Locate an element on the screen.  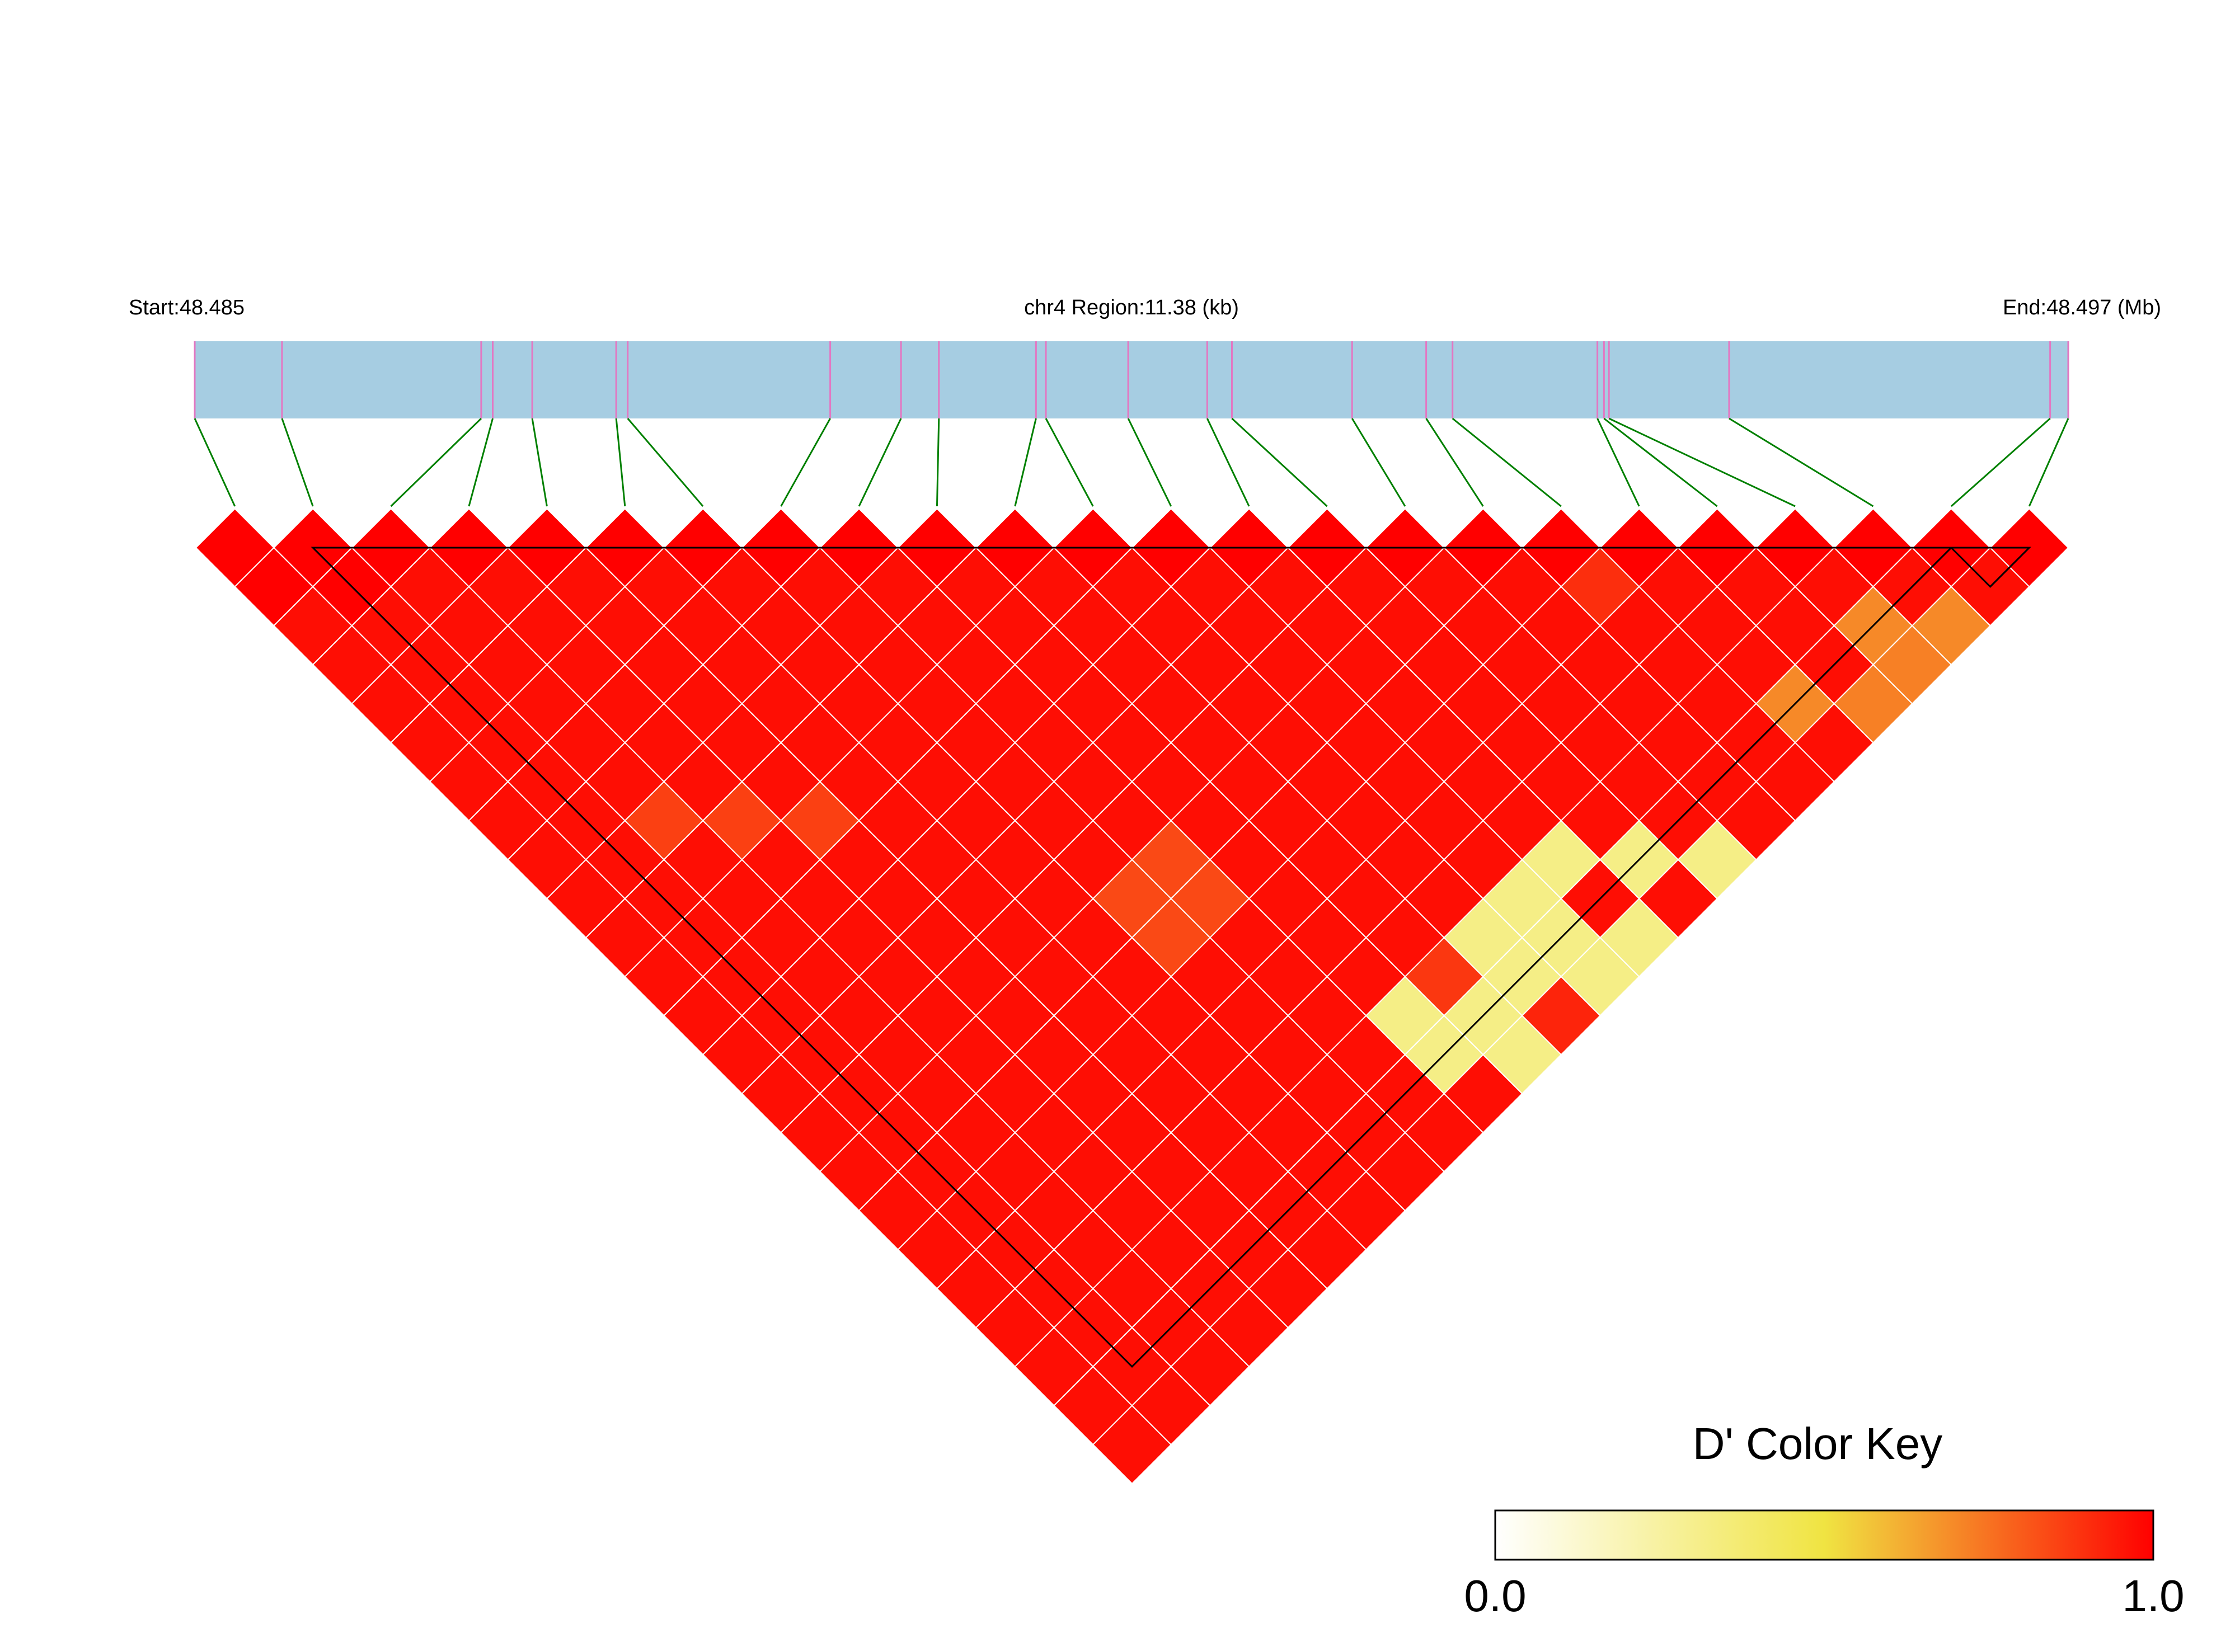
legend-max-label: 1.0 is located at coordinates (2153, 1596).